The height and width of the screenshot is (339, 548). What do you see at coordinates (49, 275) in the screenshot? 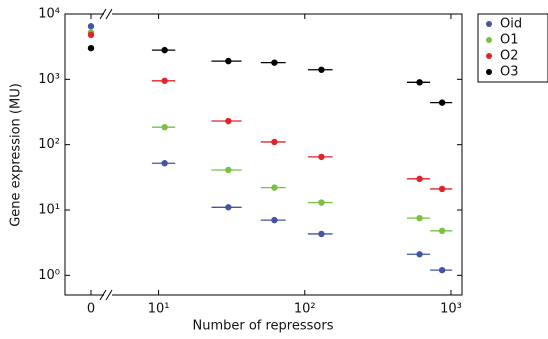
I see `y-tick-label: 10⁰` at bounding box center [49, 275].